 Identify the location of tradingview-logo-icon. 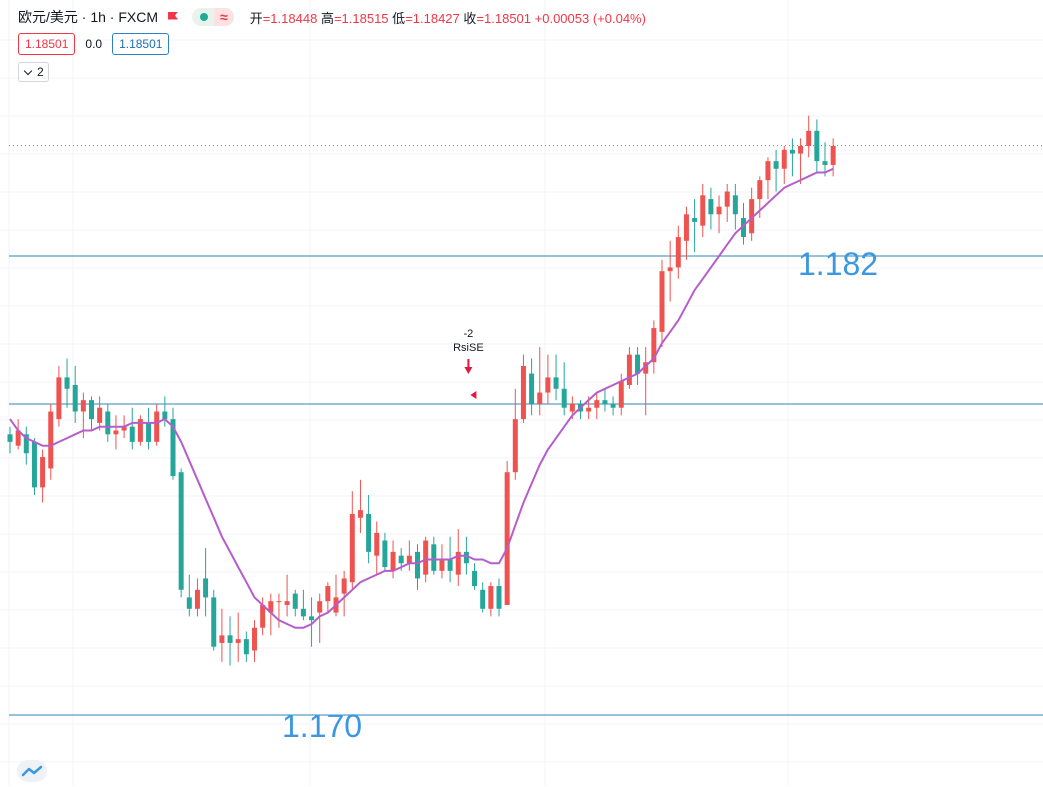
(32, 771).